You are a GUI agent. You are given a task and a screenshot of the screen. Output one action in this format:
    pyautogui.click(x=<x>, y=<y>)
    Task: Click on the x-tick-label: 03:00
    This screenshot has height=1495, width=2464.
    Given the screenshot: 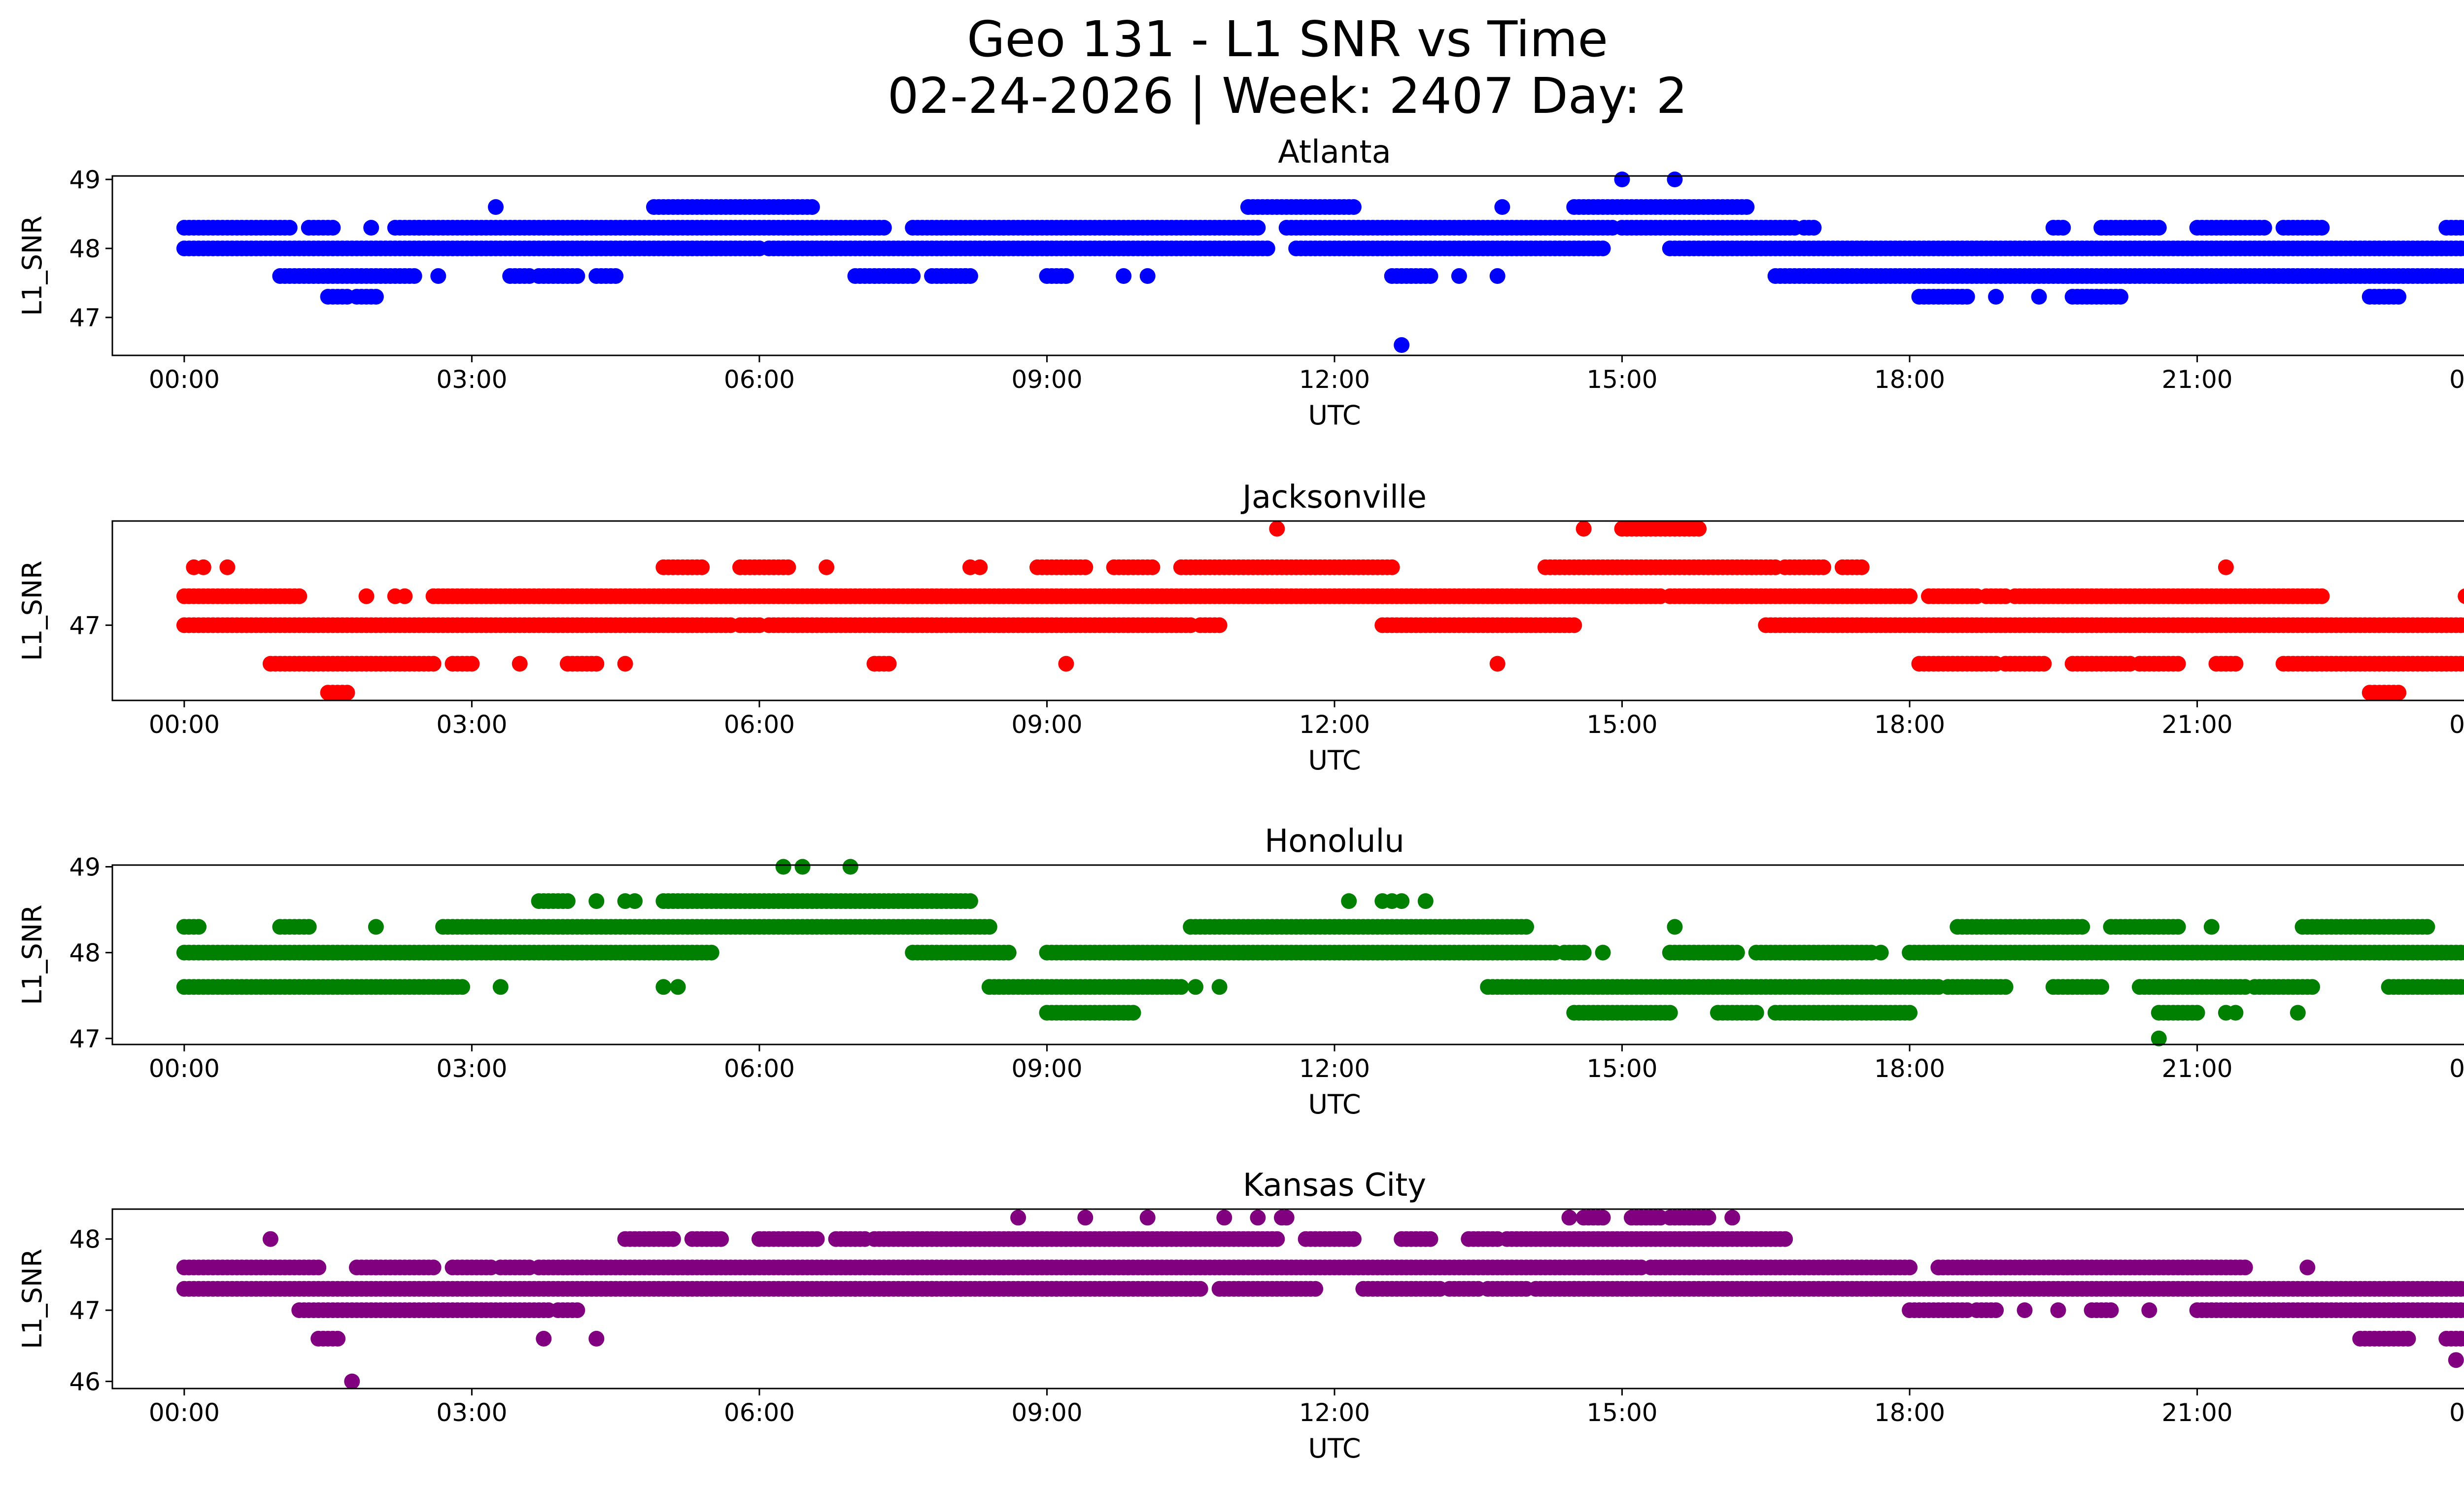 What is the action you would take?
    pyautogui.click(x=471, y=379)
    